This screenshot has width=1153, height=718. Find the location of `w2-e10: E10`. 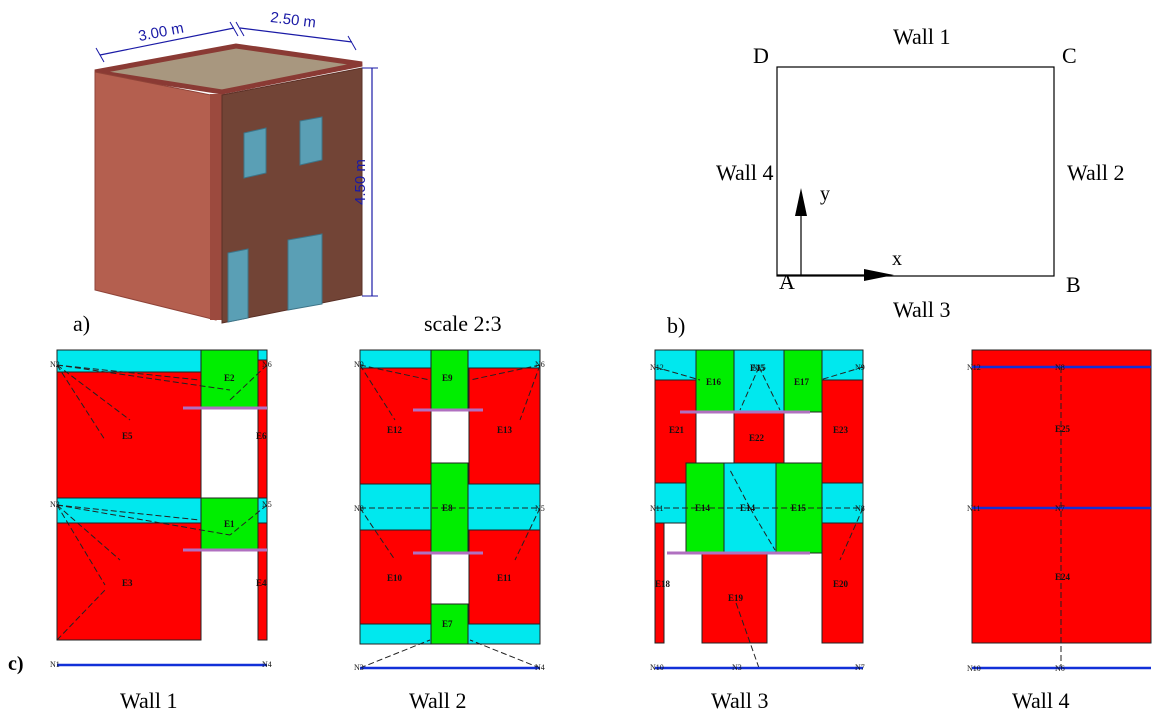

w2-e10: E10 is located at coordinates (395, 578).